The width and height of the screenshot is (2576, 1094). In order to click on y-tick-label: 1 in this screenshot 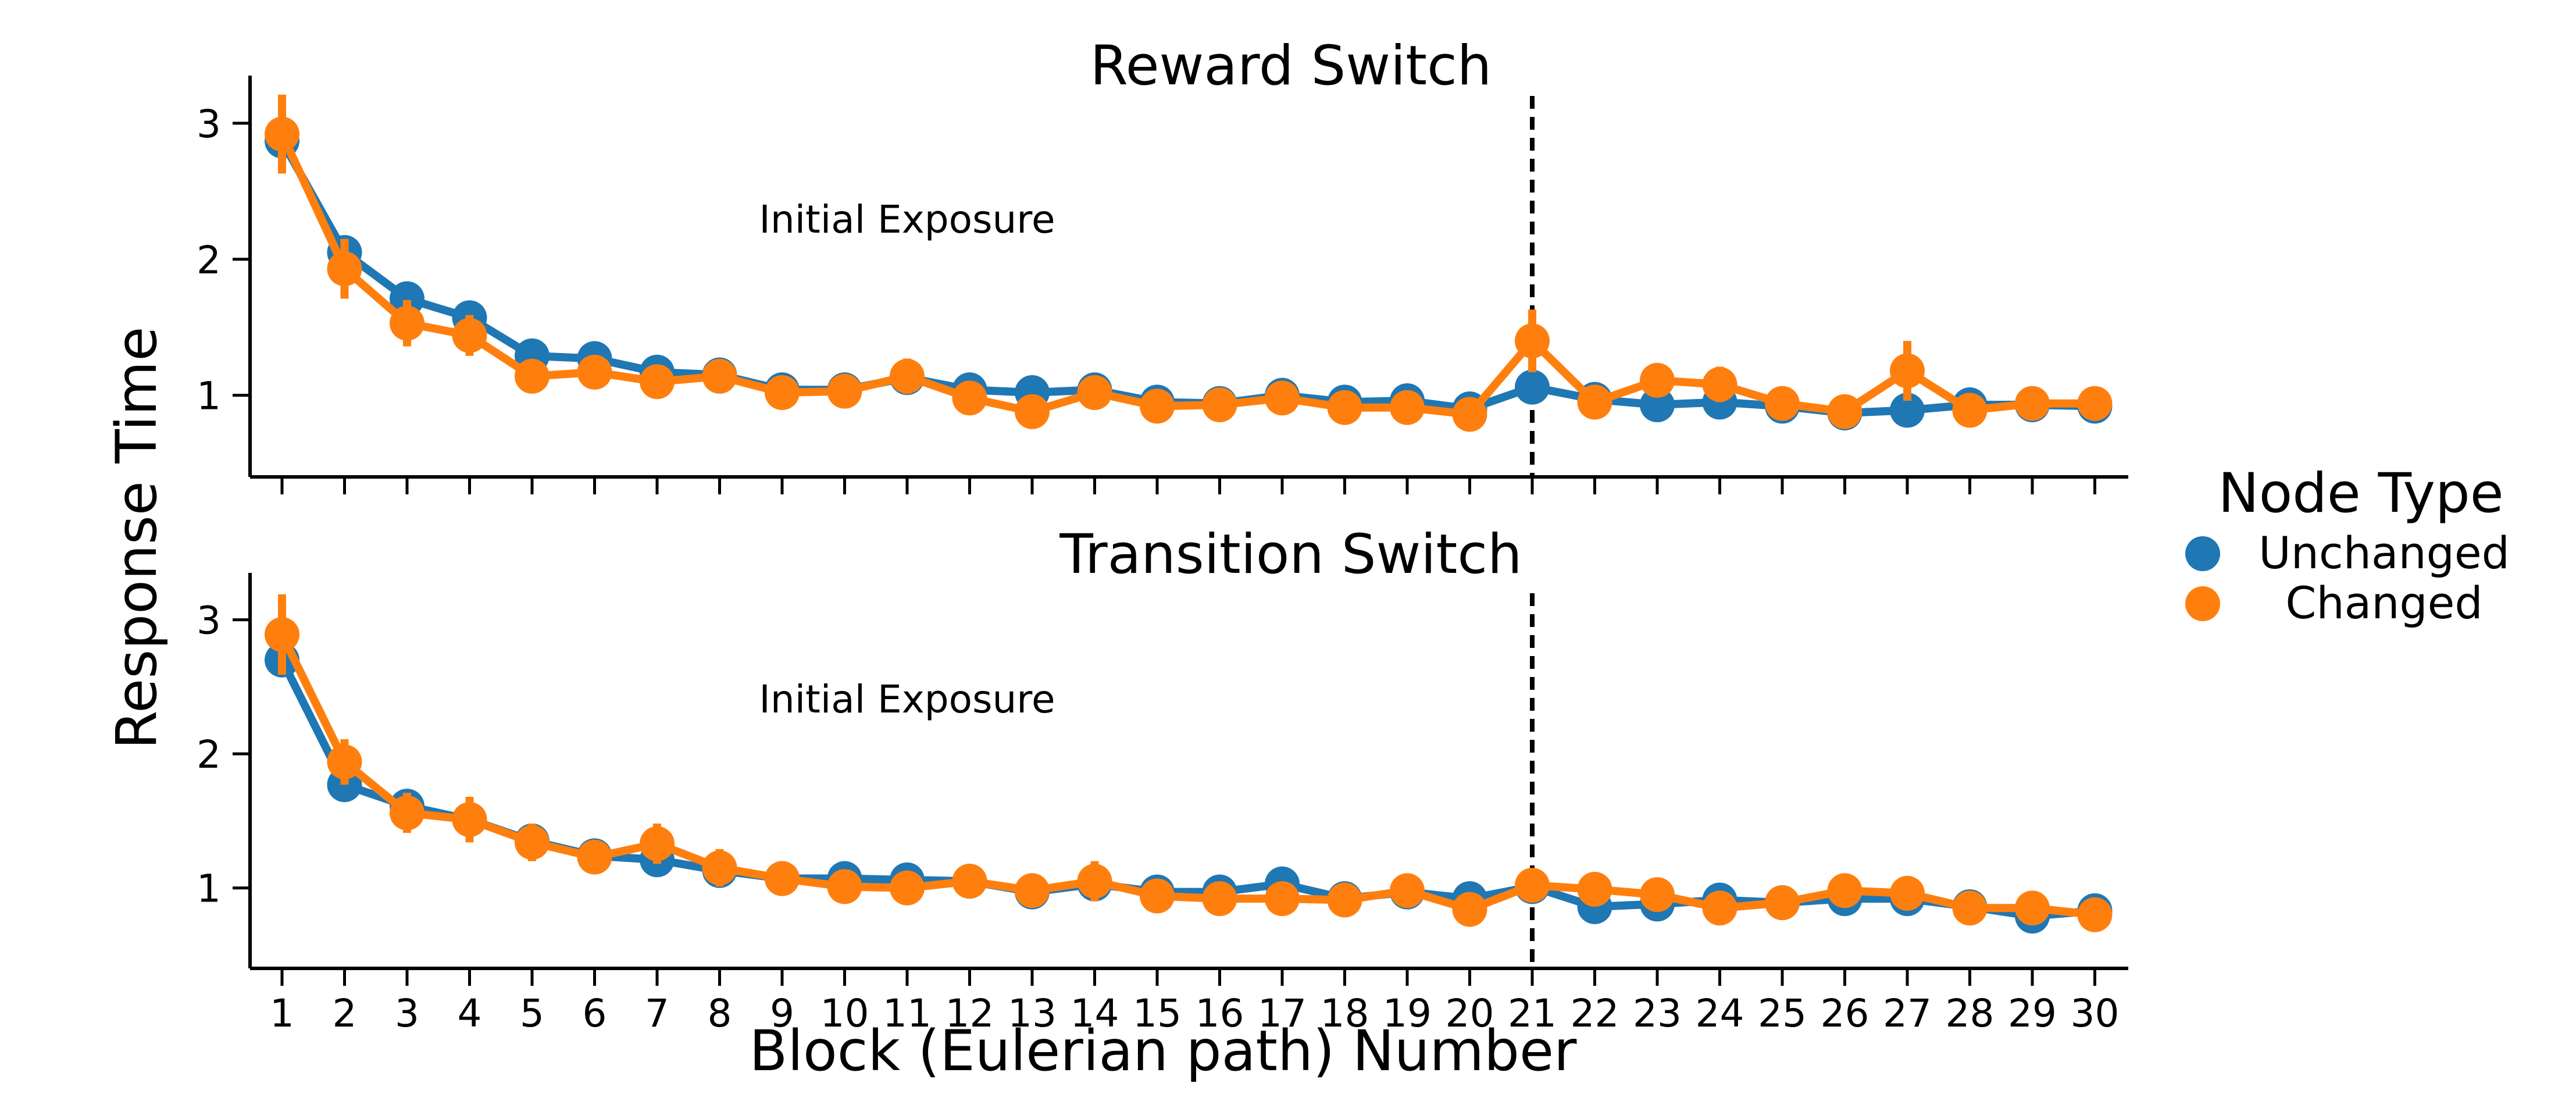, I will do `click(209, 397)`.